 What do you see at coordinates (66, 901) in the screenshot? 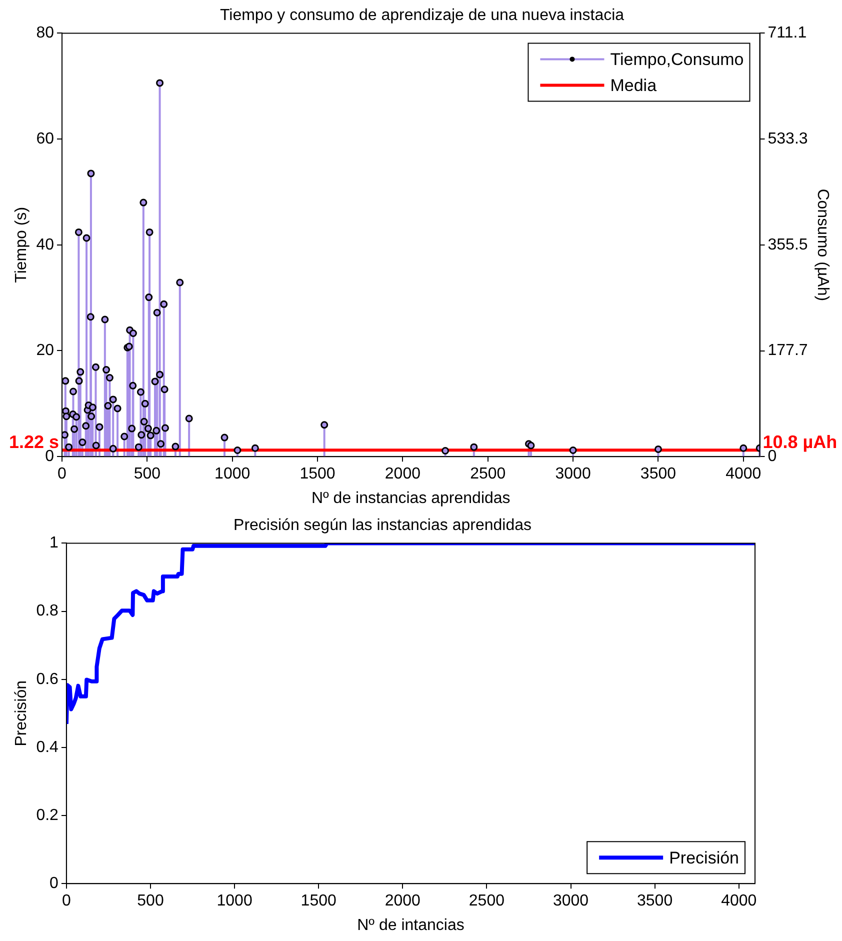
I see `x-tick-label: 0` at bounding box center [66, 901].